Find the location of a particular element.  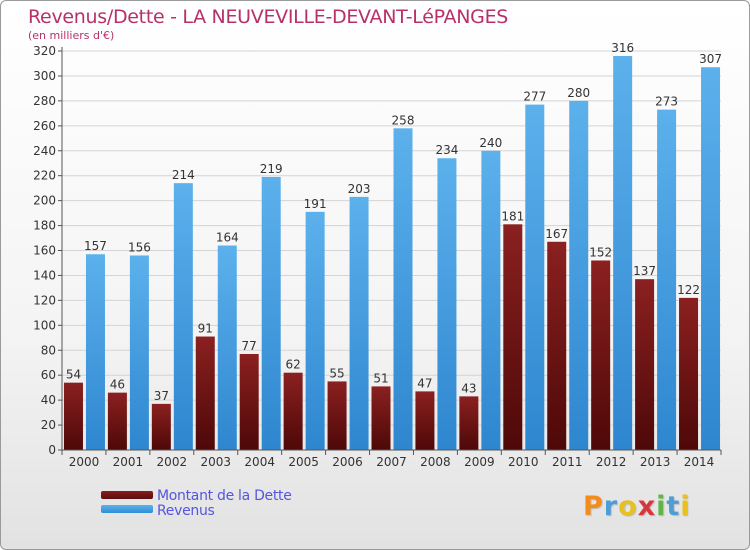

y-tick-label: 60 is located at coordinates (48, 375).